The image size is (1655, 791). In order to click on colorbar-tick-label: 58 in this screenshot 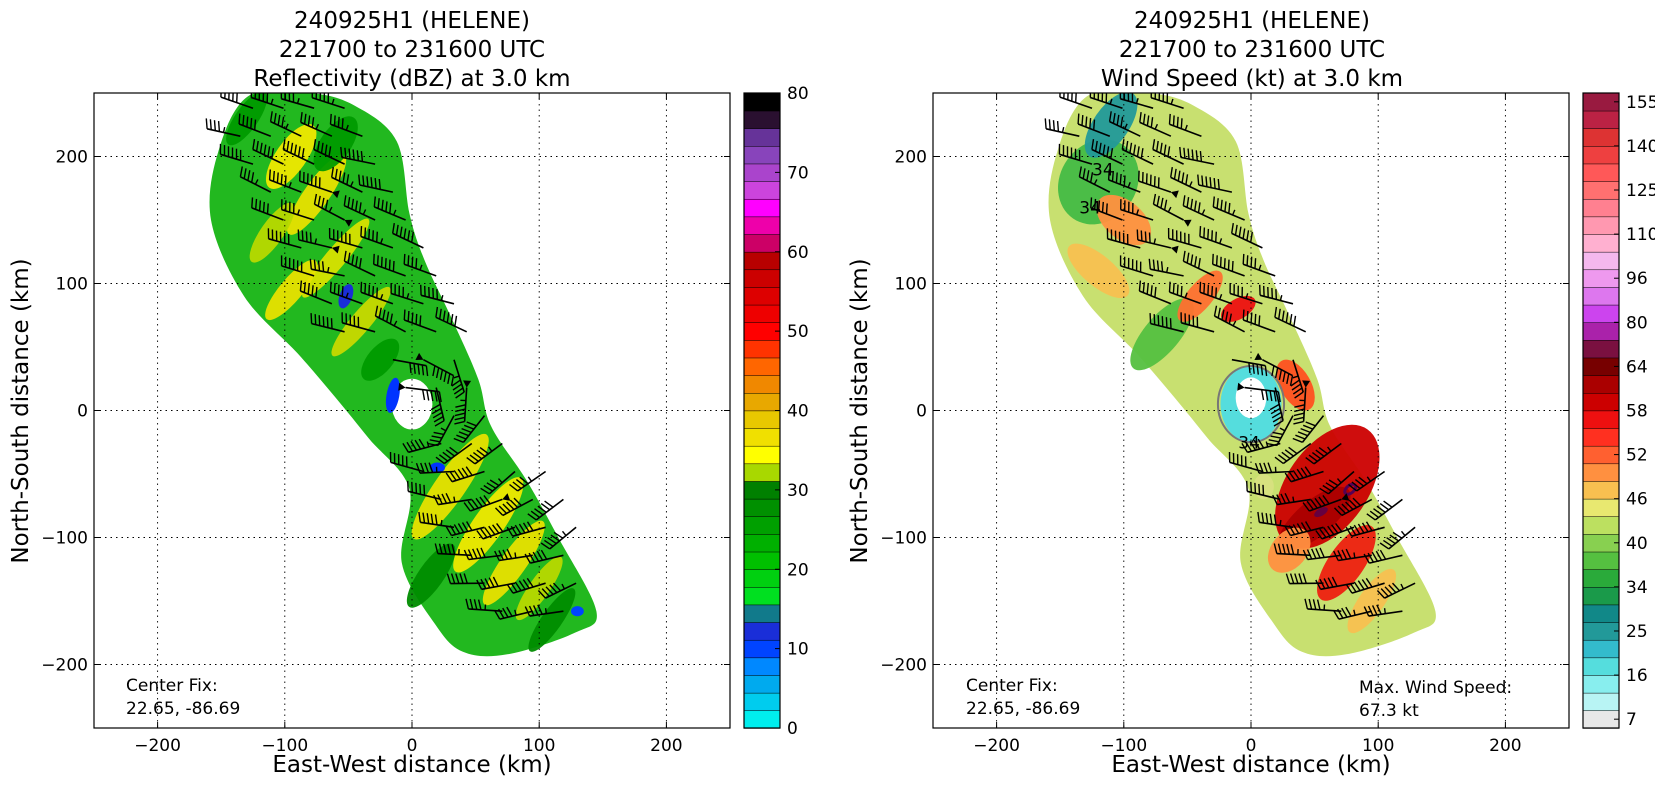, I will do `click(1637, 412)`.